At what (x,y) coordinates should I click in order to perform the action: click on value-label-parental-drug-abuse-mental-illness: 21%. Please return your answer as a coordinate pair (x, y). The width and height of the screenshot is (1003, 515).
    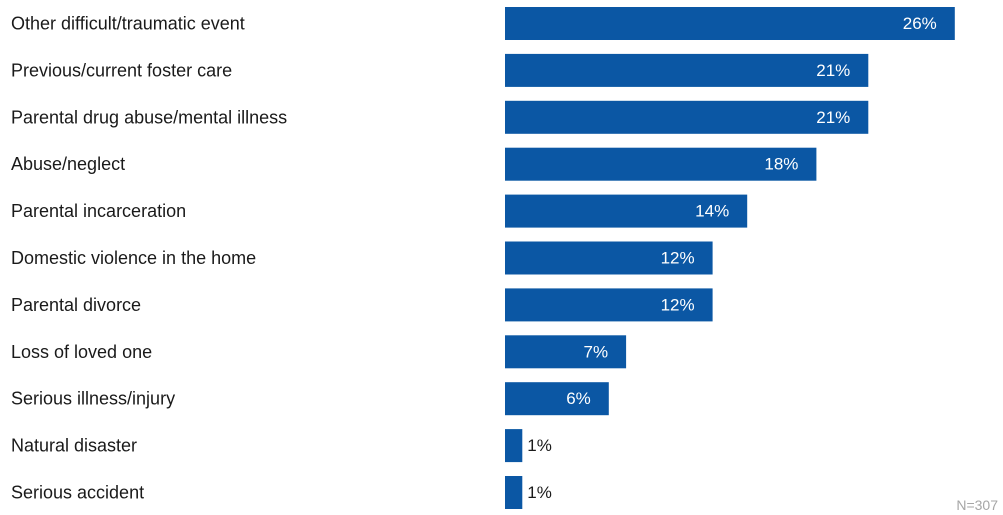
    Looking at the image, I should click on (833, 117).